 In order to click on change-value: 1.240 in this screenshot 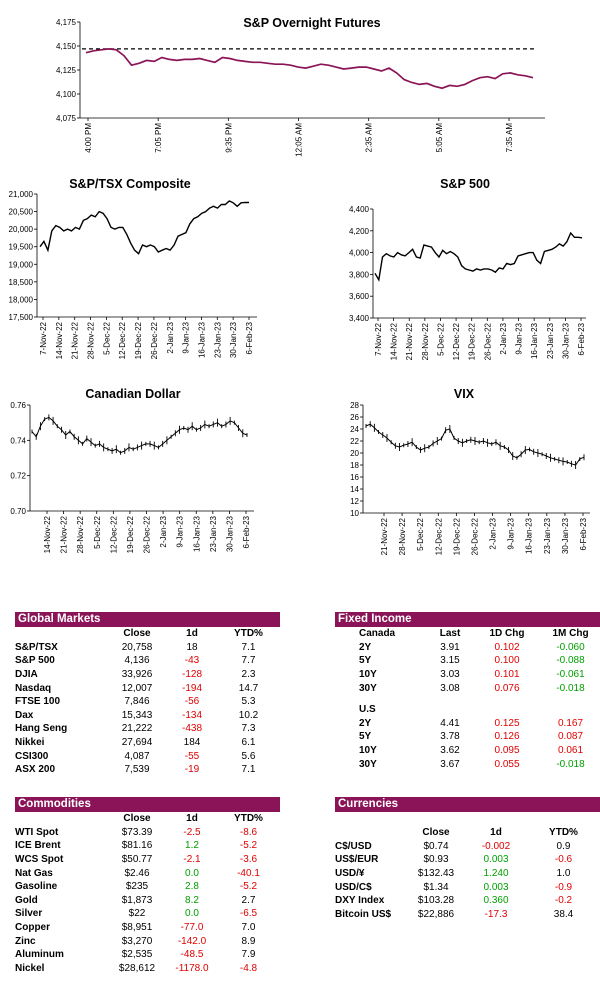, I will do `click(496, 874)`.